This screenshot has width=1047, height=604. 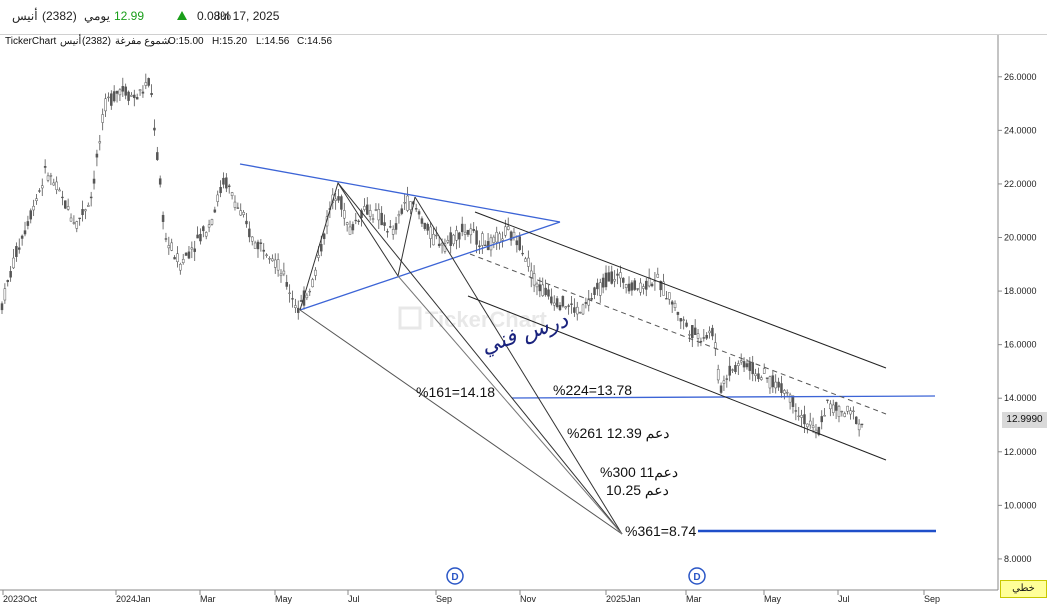 What do you see at coordinates (208, 599) in the screenshot?
I see `x-tick-label: Mar` at bounding box center [208, 599].